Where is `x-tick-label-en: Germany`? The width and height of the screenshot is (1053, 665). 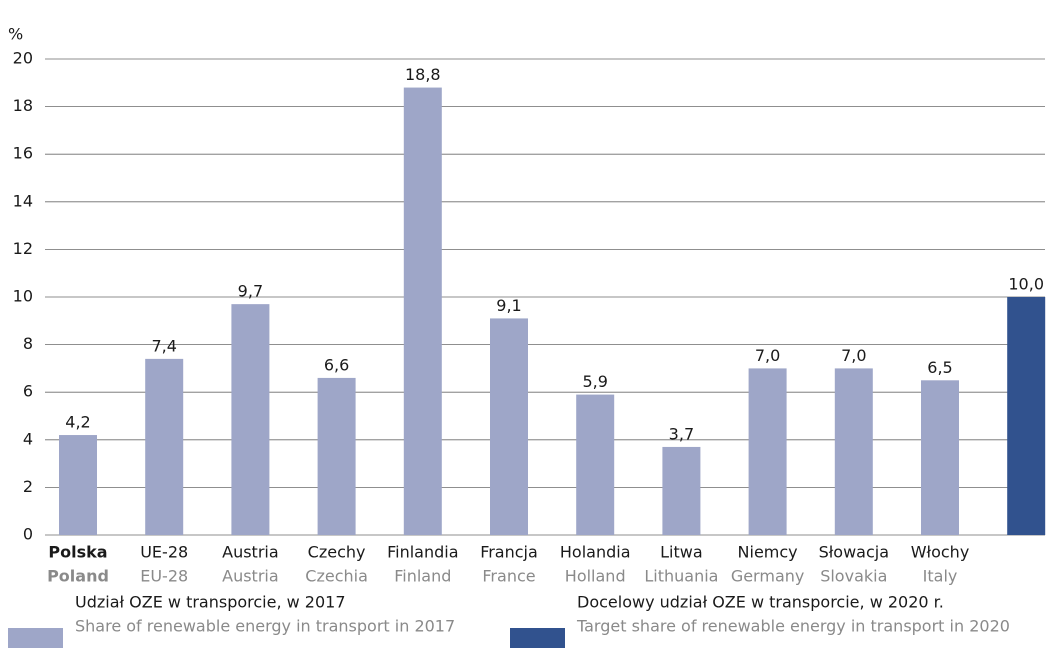 x-tick-label-en: Germany is located at coordinates (768, 576).